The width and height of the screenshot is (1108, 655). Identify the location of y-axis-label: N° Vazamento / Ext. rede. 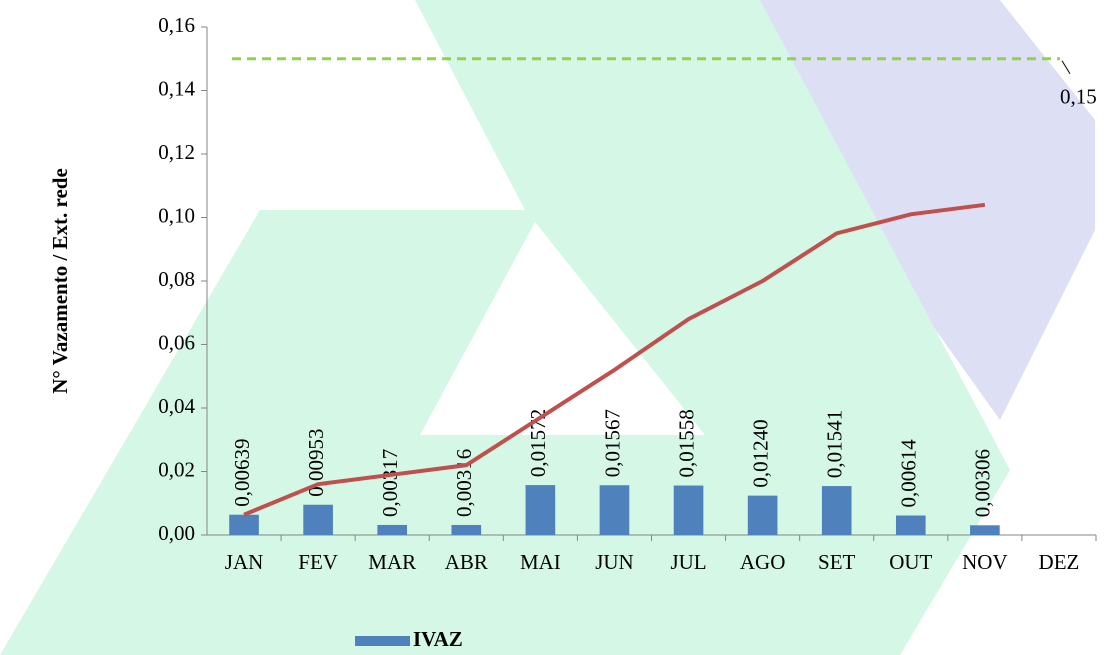
(60, 281).